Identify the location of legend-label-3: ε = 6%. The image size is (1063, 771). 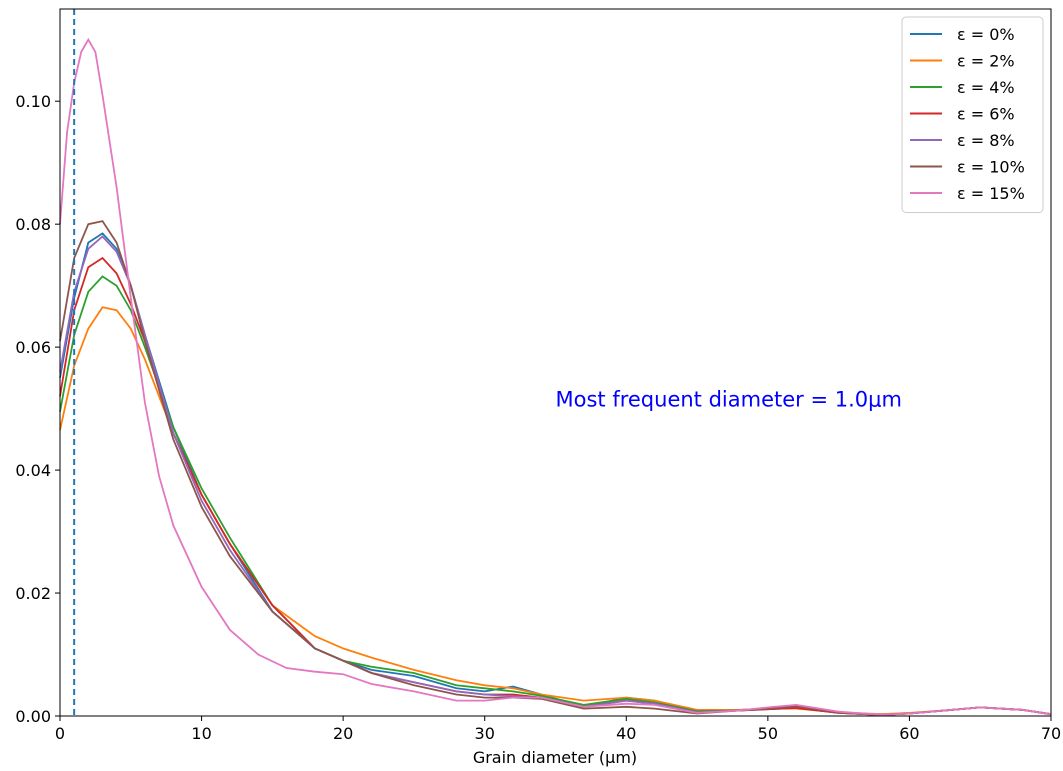
(986, 114).